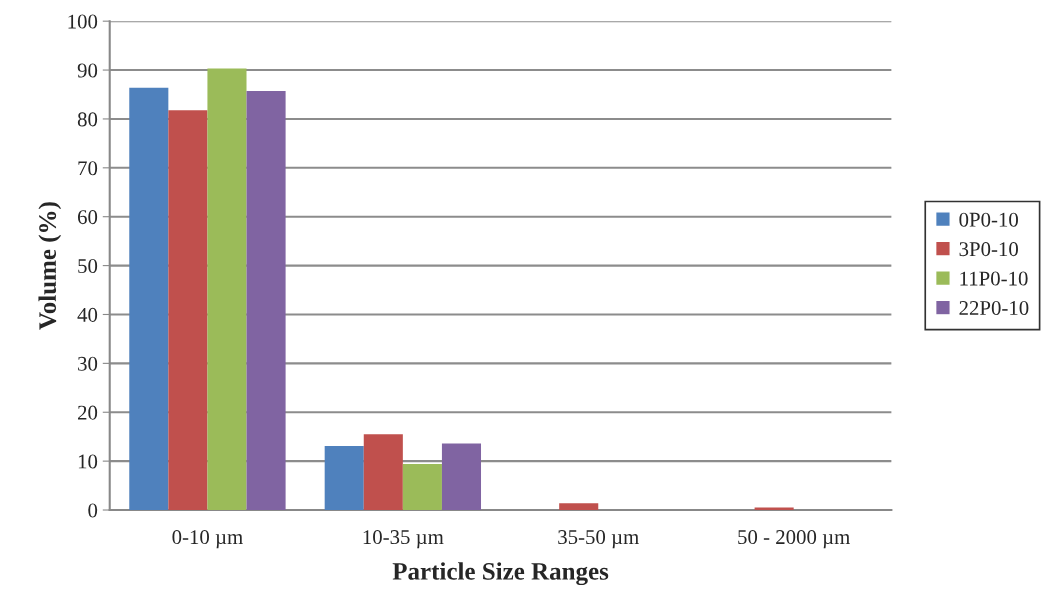 The image size is (1045, 605). Describe the element at coordinates (988, 219) in the screenshot. I see `legend-label: 0P0-10` at that location.